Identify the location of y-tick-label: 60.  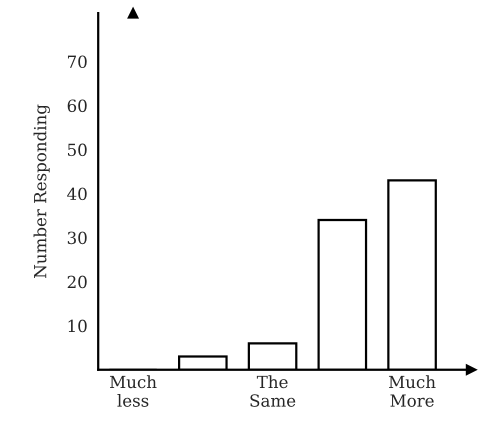
(77, 105).